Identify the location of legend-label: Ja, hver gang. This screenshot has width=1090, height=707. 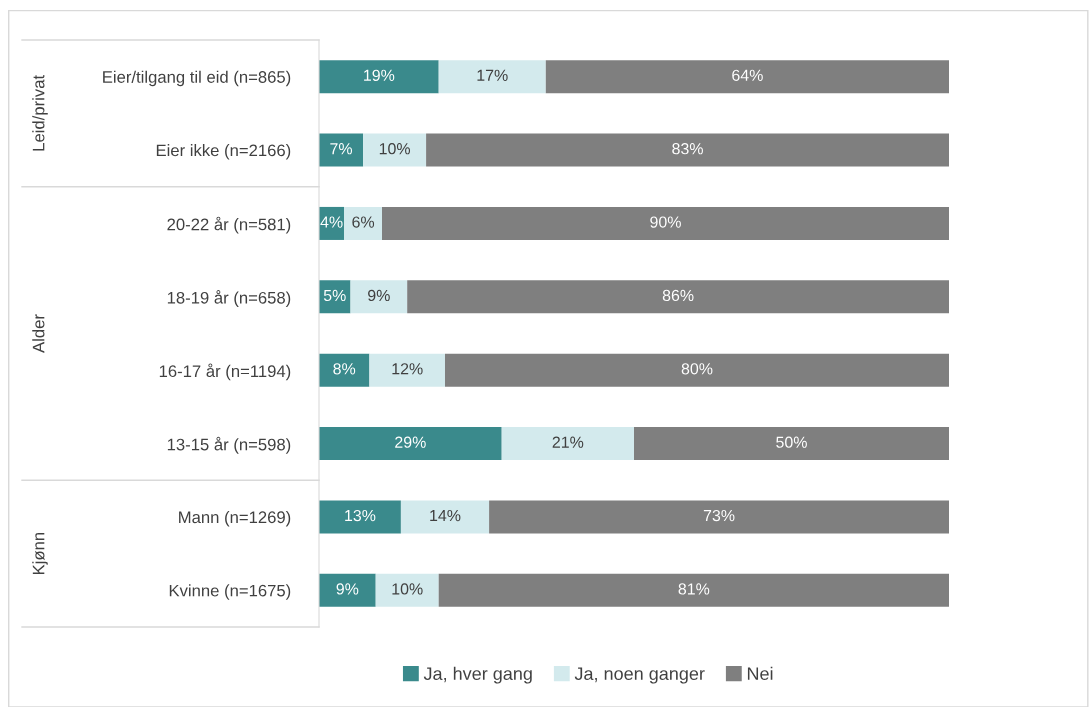
(477, 675).